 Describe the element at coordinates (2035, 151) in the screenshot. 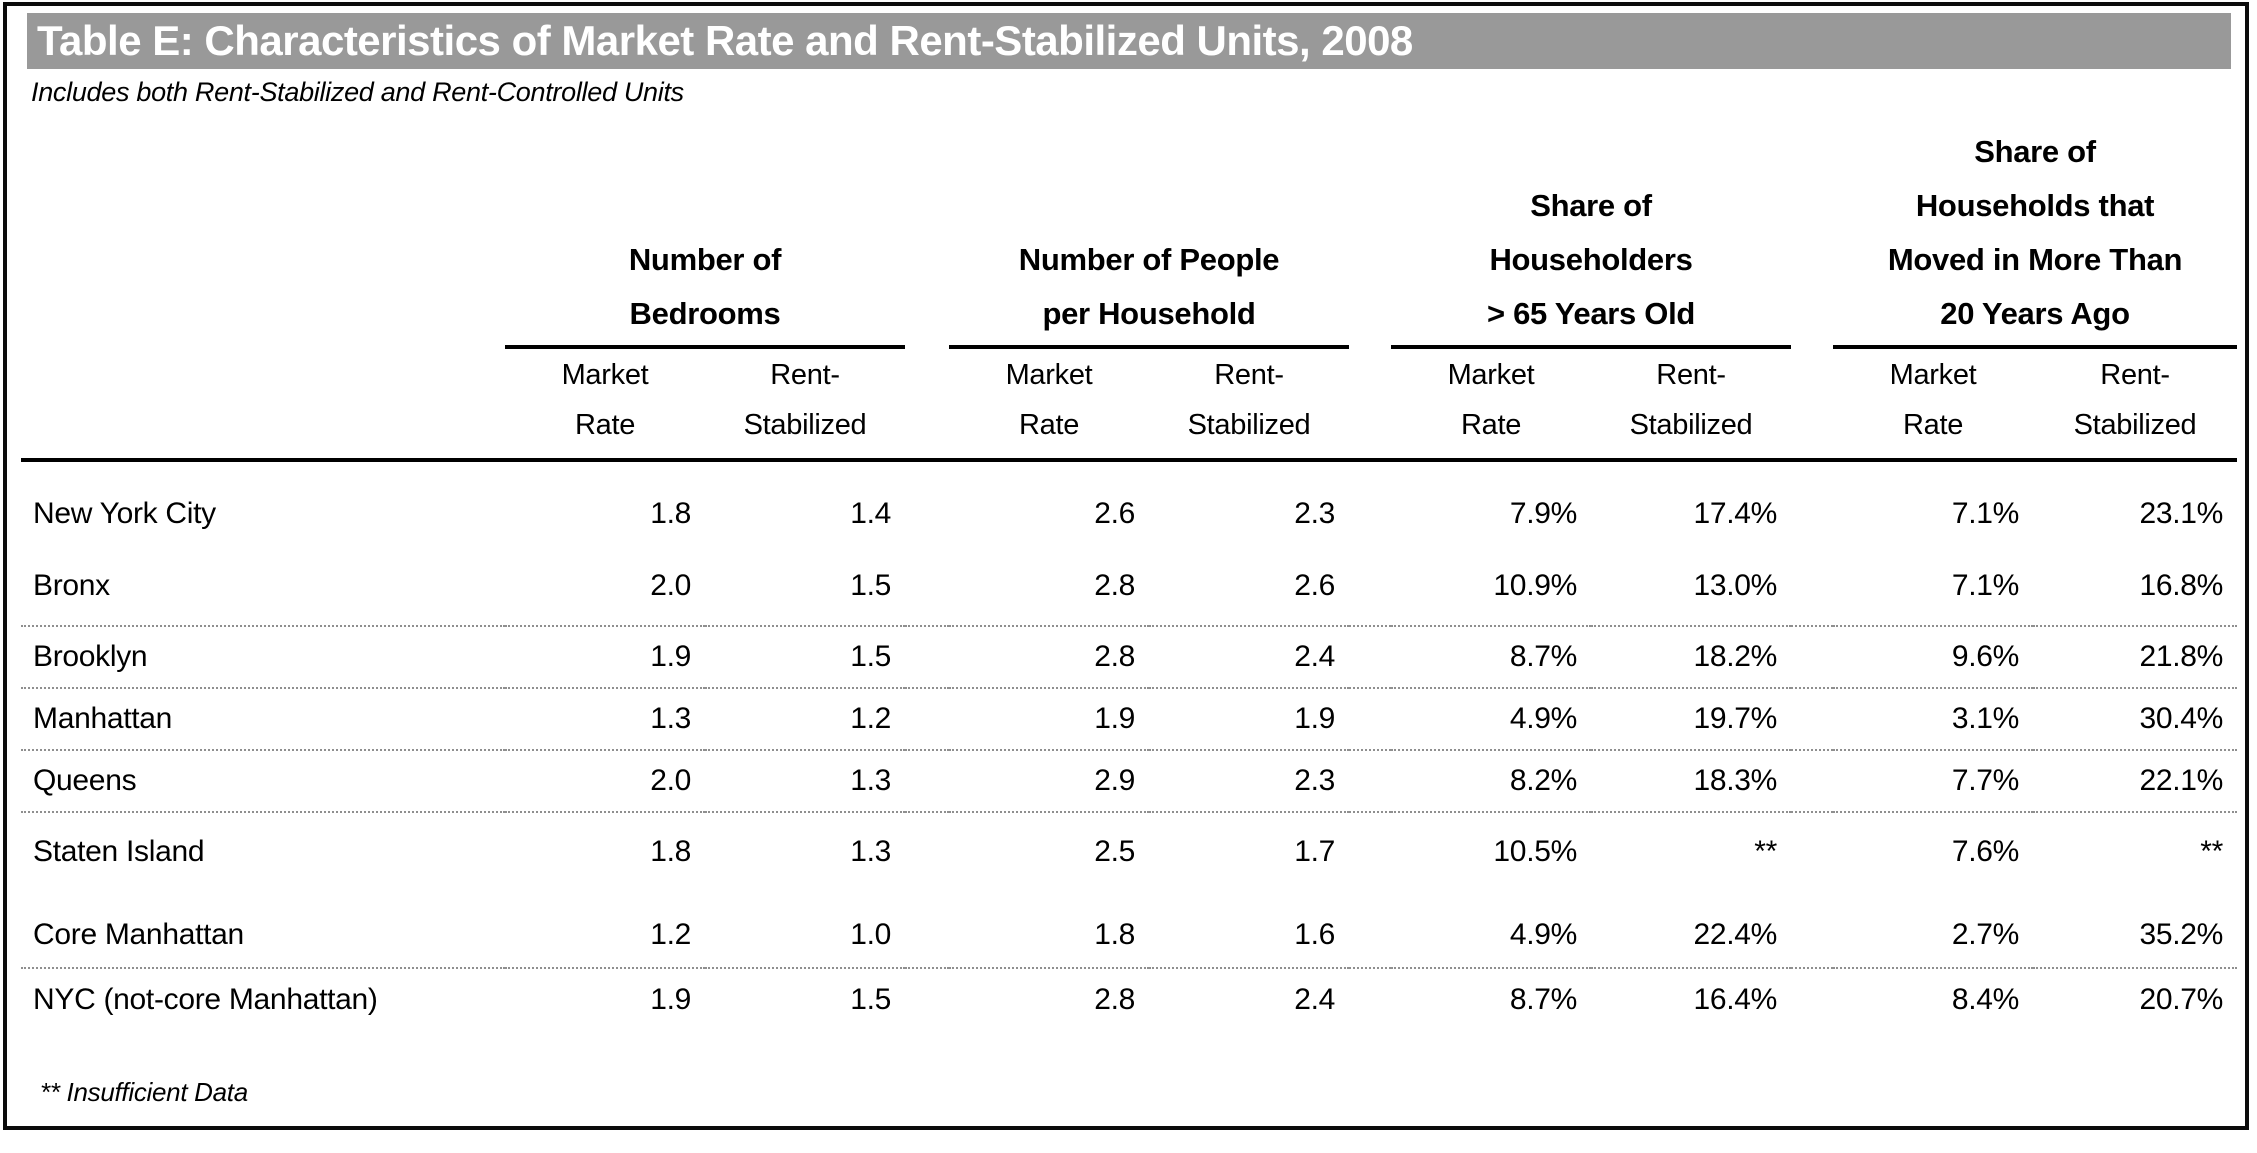

I see `group-header-line: Share of` at that location.